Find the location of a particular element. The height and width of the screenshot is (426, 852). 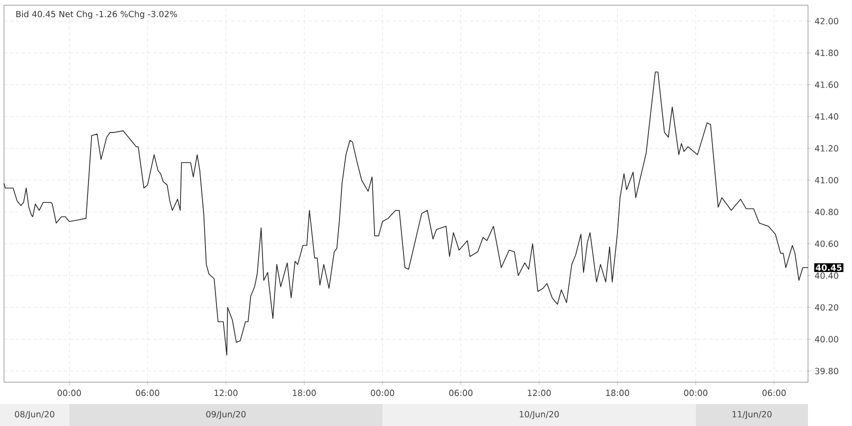

y-tick-label: 39.80 is located at coordinates (826, 371).